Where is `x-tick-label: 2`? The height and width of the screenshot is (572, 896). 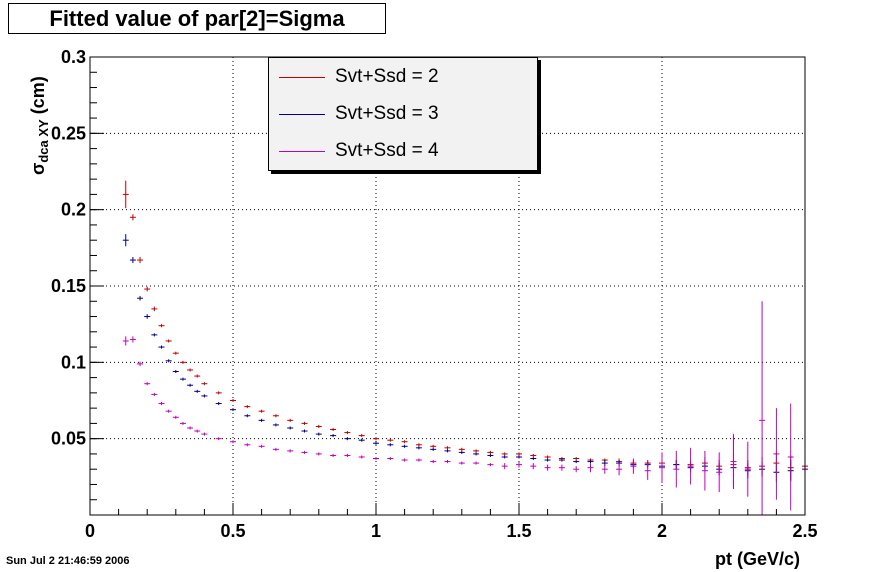
x-tick-label: 2 is located at coordinates (662, 531).